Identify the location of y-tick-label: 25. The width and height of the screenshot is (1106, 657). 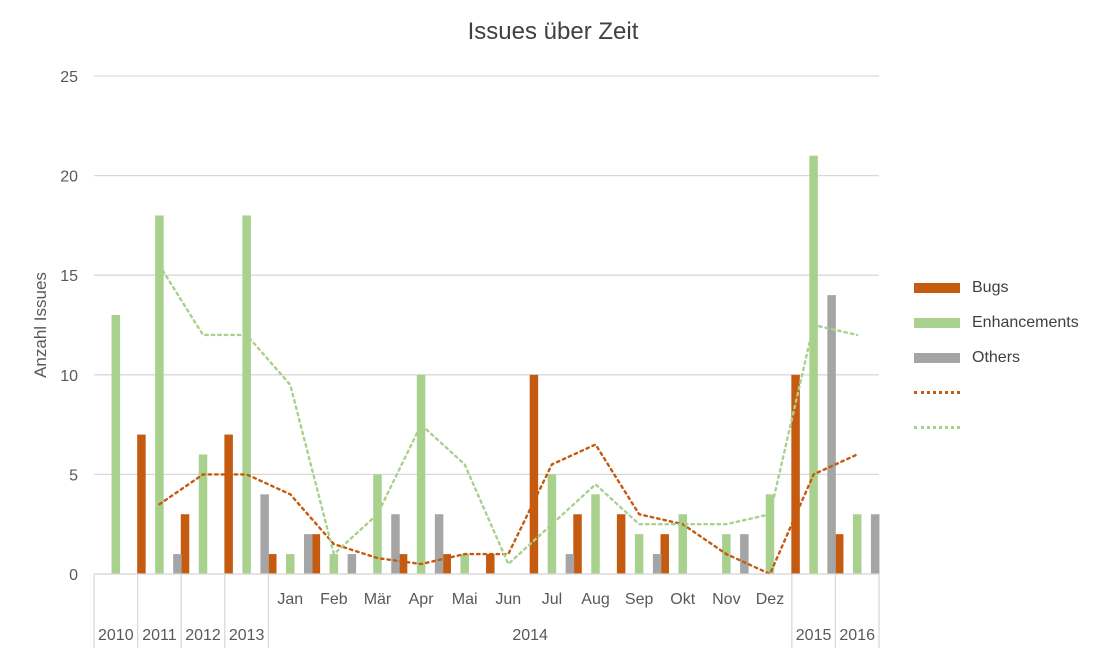
(69, 77).